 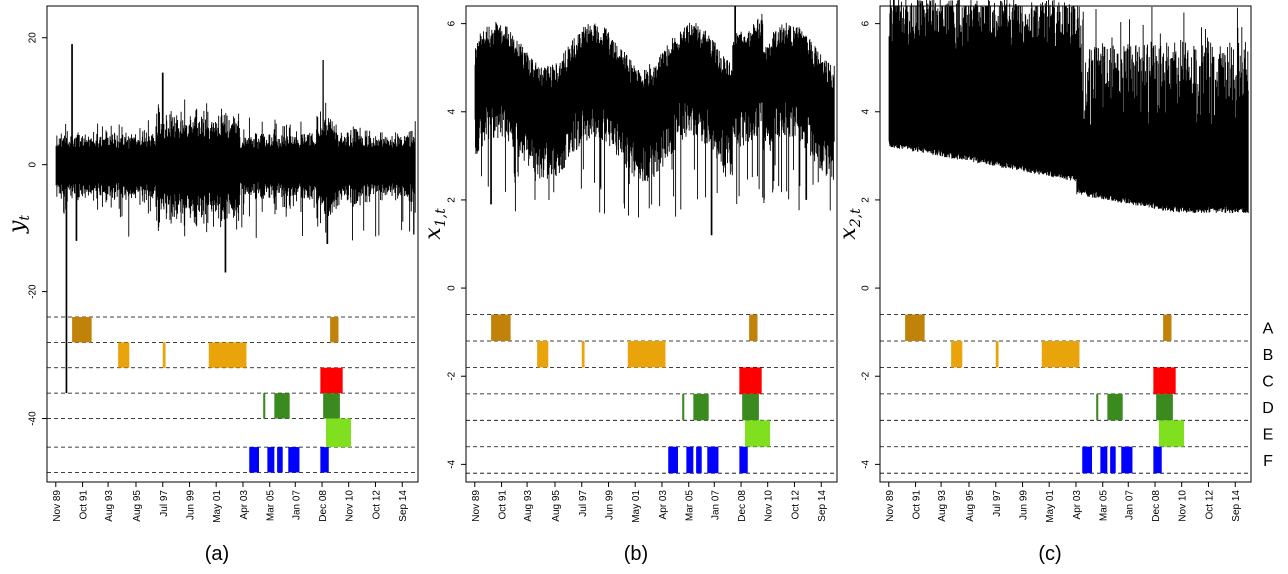 What do you see at coordinates (19, 224) in the screenshot?
I see `y-axis-label: yt` at bounding box center [19, 224].